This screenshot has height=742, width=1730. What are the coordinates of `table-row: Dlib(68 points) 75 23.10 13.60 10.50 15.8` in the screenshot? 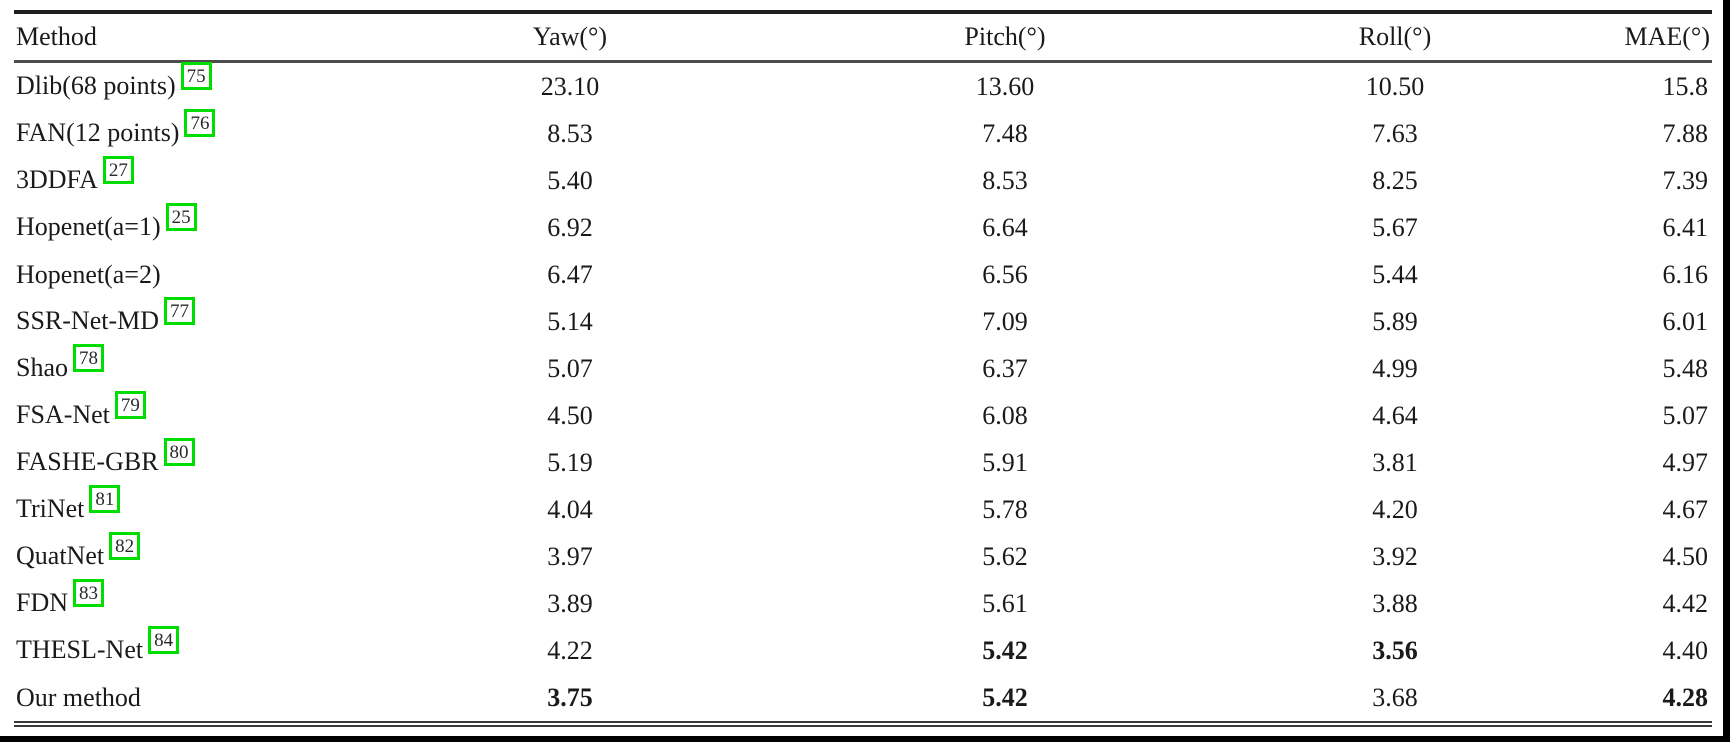 It's located at (863, 86).